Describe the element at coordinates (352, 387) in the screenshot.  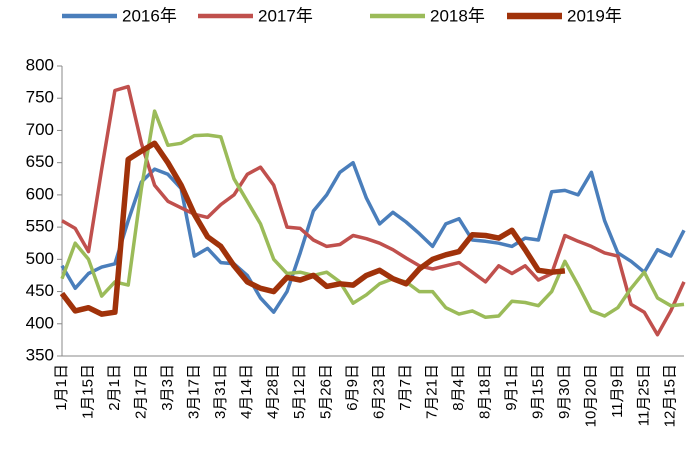
I see `x-tick-label: 6月9日` at that location.